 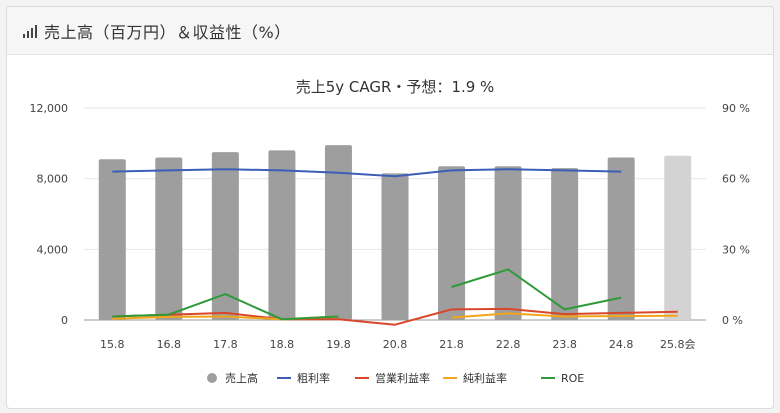 I want to click on category-label: 19.8, so click(x=338, y=344).